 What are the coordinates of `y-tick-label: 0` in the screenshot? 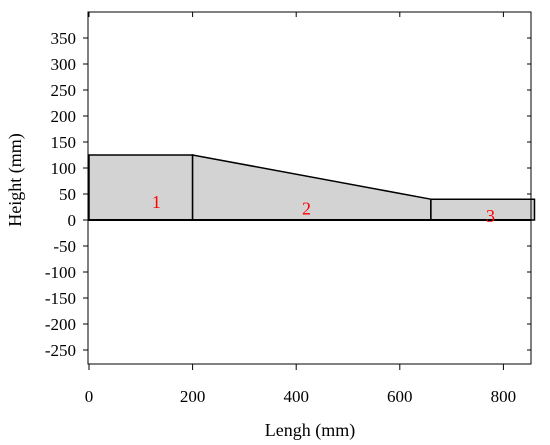 It's located at (72, 220).